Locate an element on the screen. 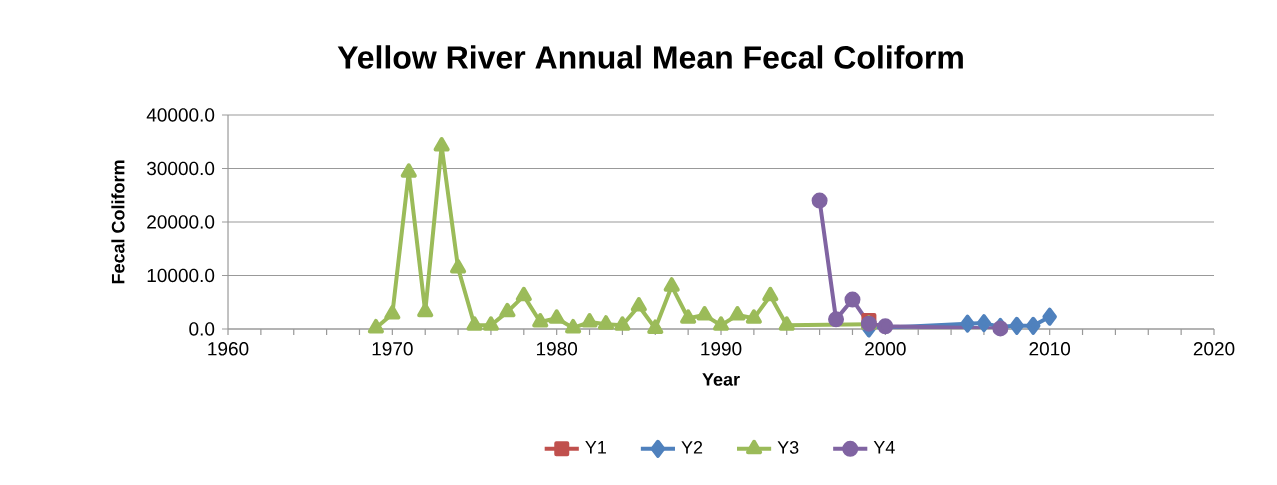  x-tick-label: 2000 is located at coordinates (885, 349).